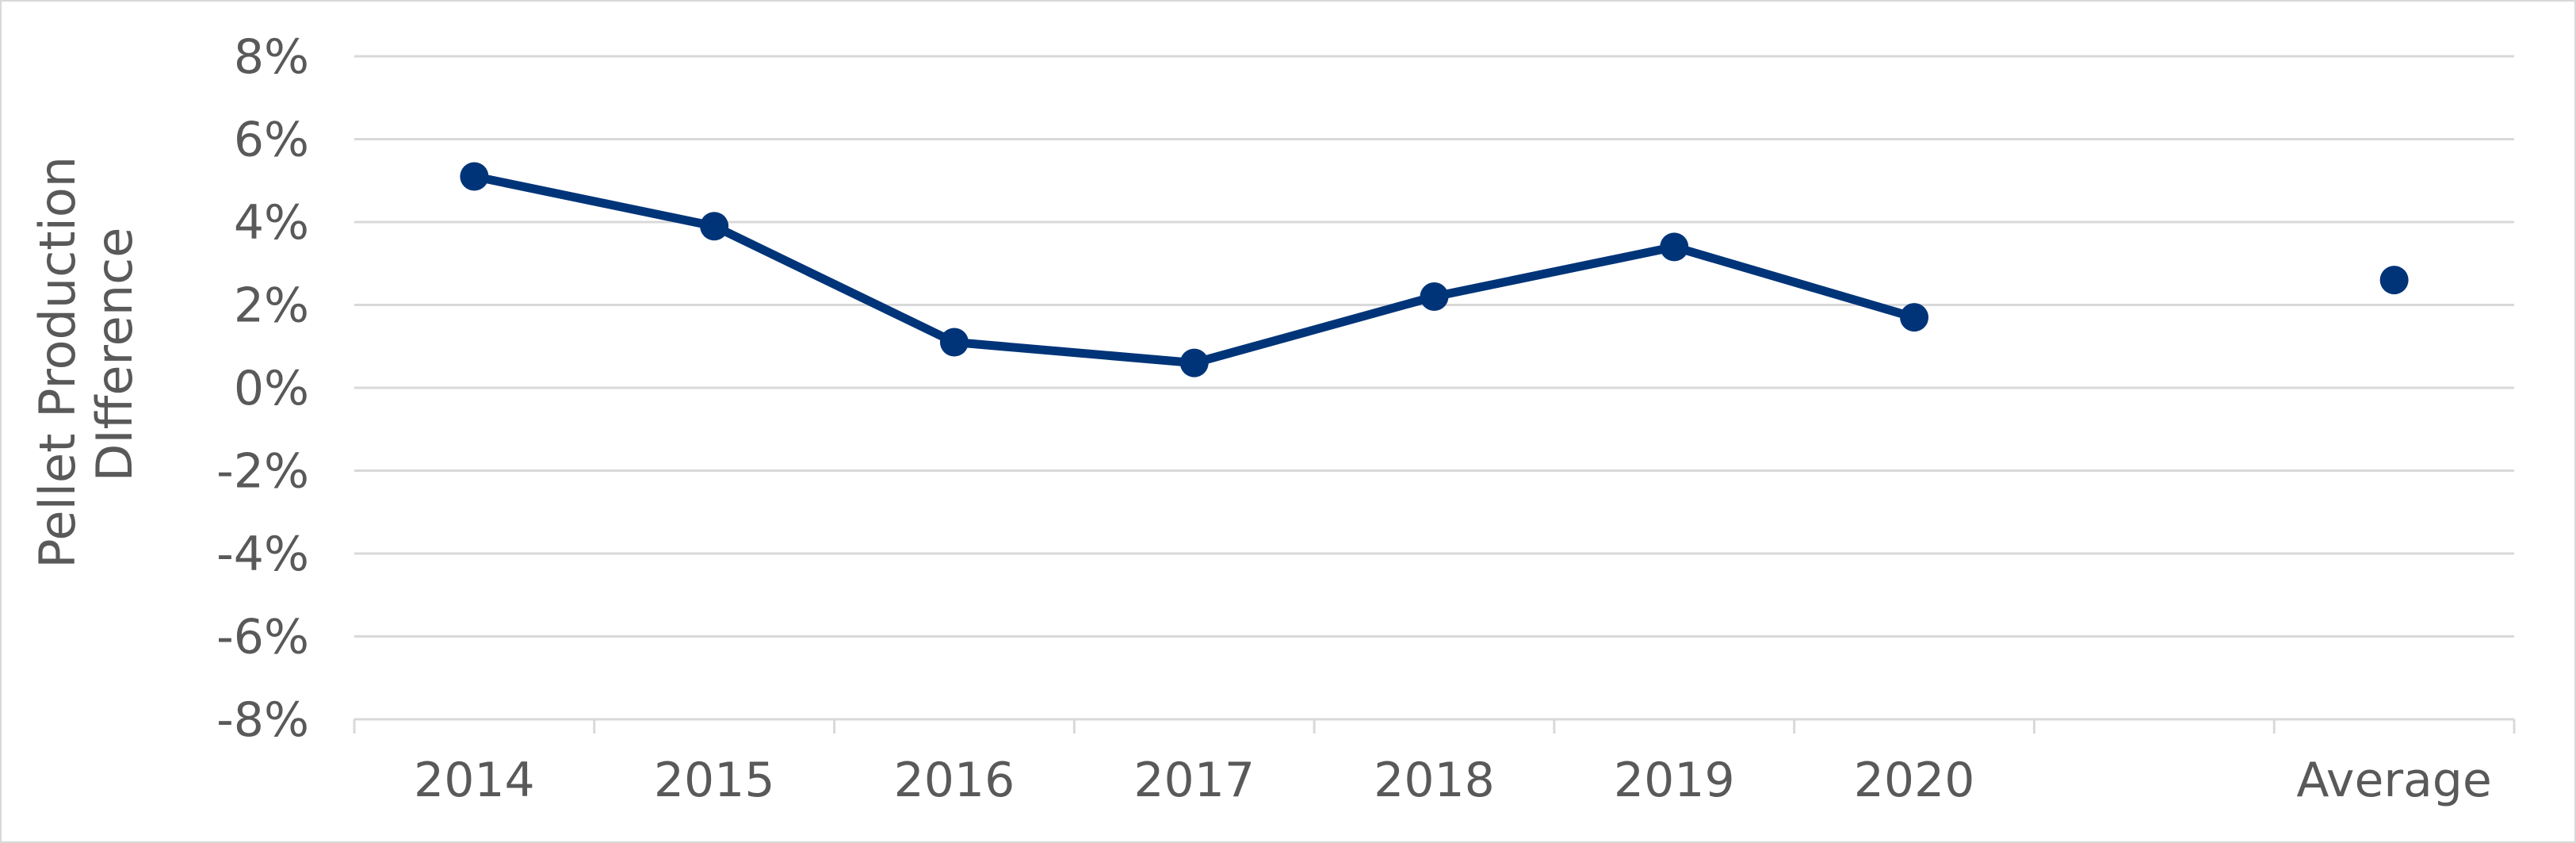  What do you see at coordinates (271, 389) in the screenshot?
I see `y-tick-label: 0%` at bounding box center [271, 389].